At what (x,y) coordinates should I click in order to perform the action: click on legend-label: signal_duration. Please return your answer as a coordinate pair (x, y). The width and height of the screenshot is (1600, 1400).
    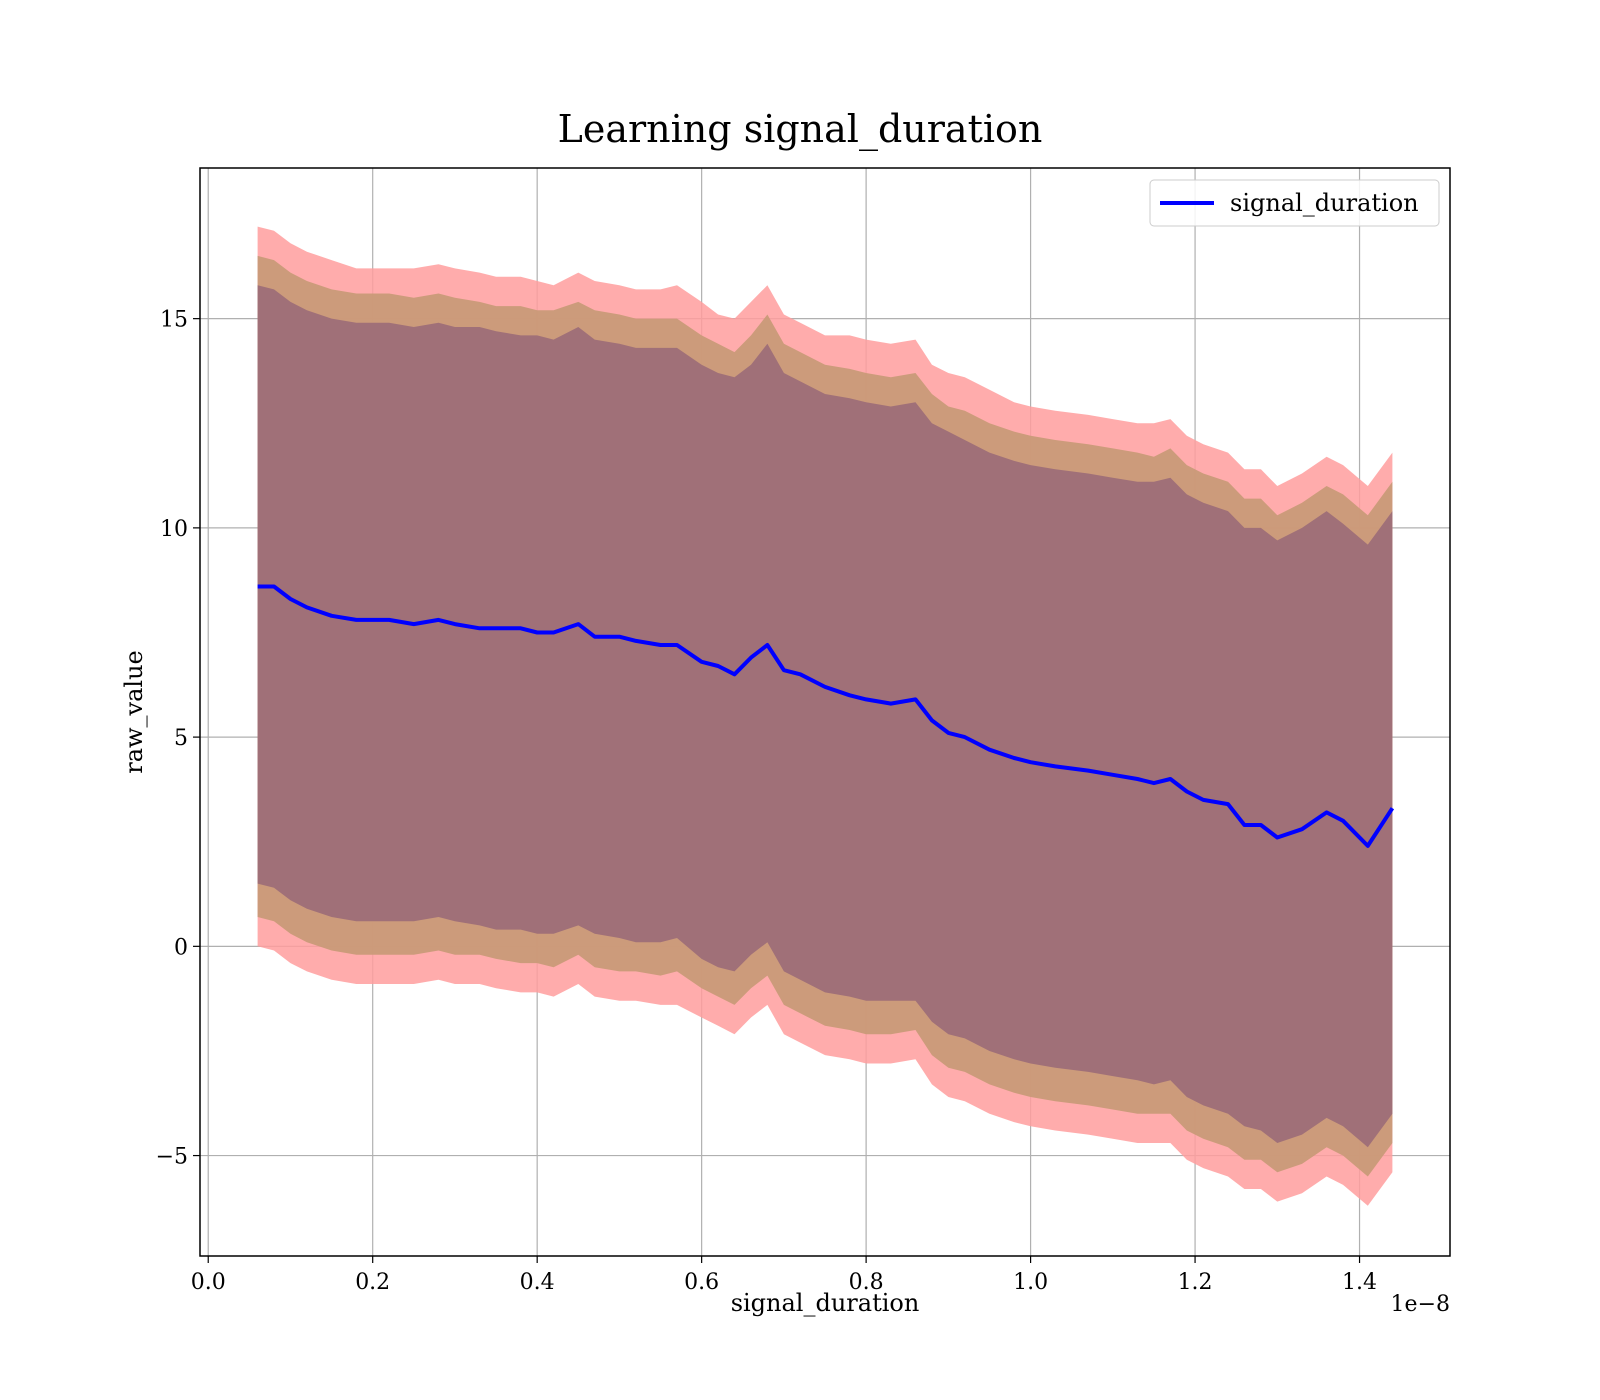
    Looking at the image, I should click on (1324, 203).